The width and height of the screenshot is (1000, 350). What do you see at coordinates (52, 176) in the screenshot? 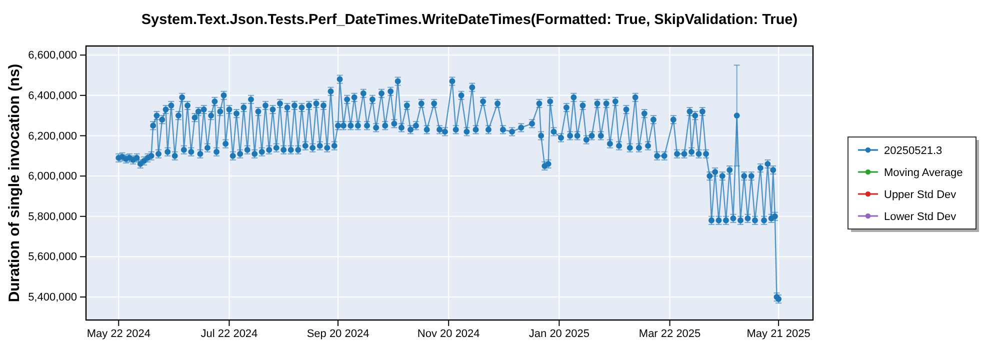
I see `y-tick-label: 6,000,000` at bounding box center [52, 176].